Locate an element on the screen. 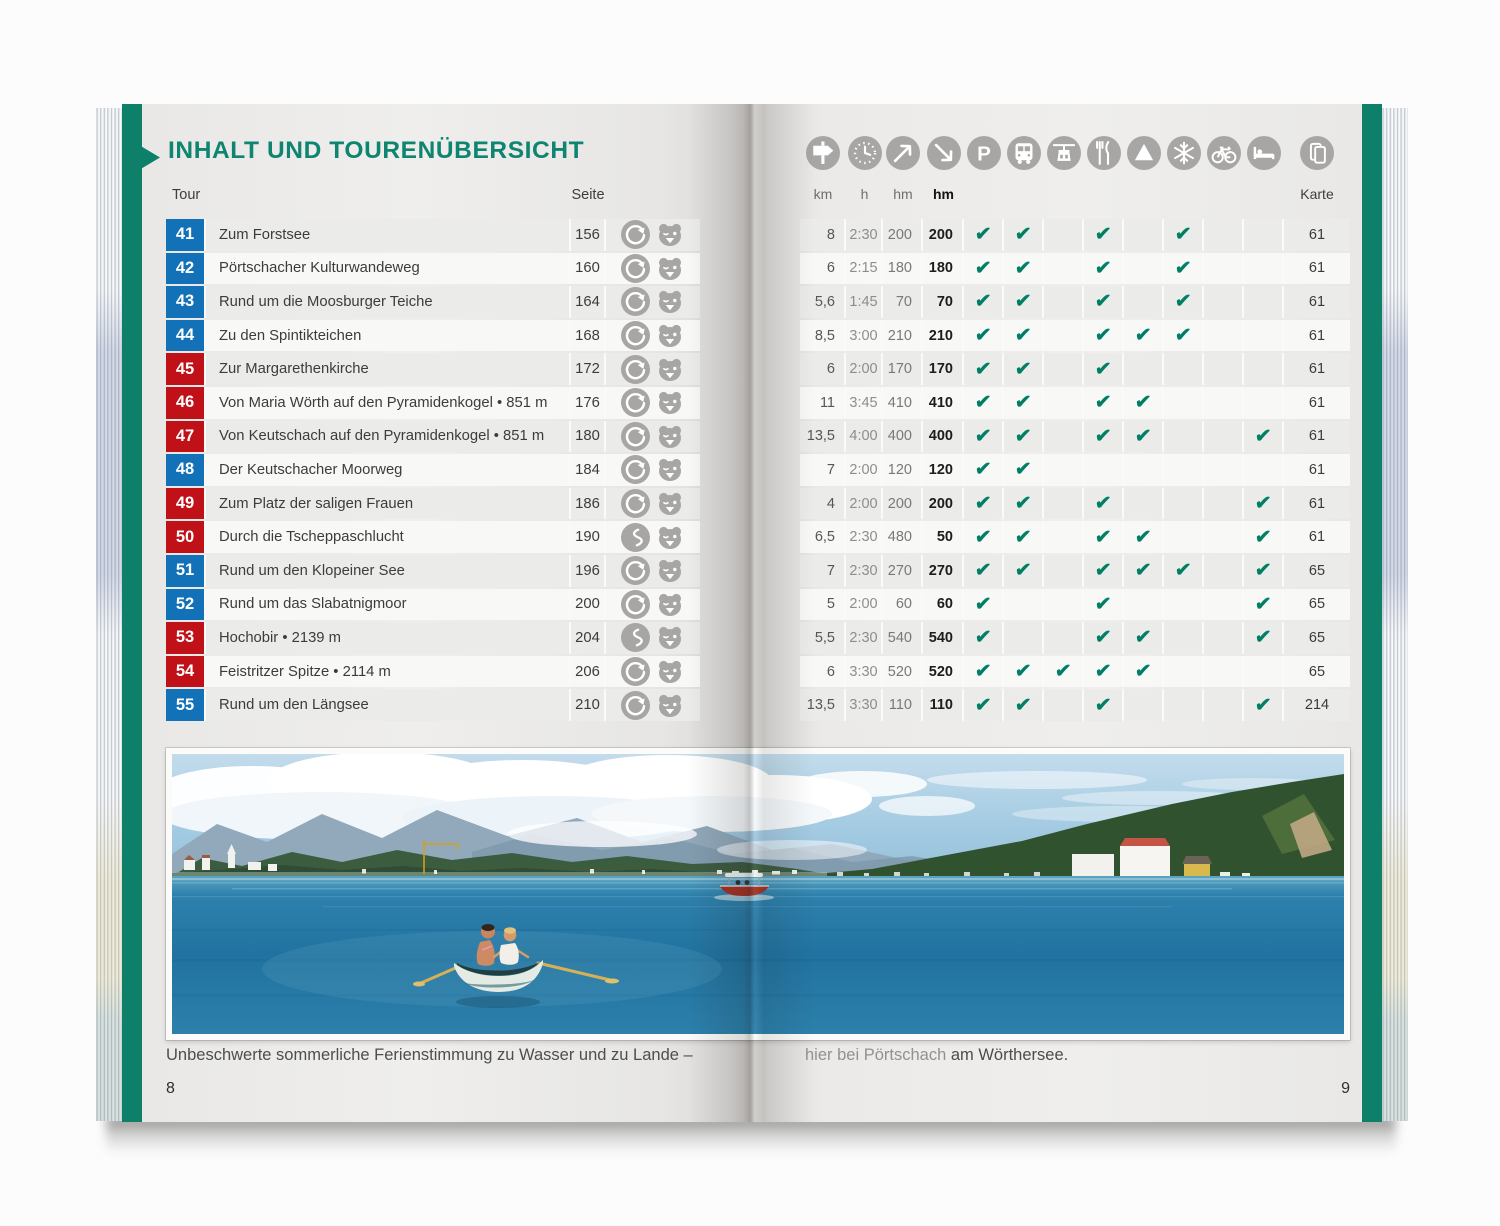 This screenshot has height=1226, width=1500. signpost-icon is located at coordinates (823, 153).